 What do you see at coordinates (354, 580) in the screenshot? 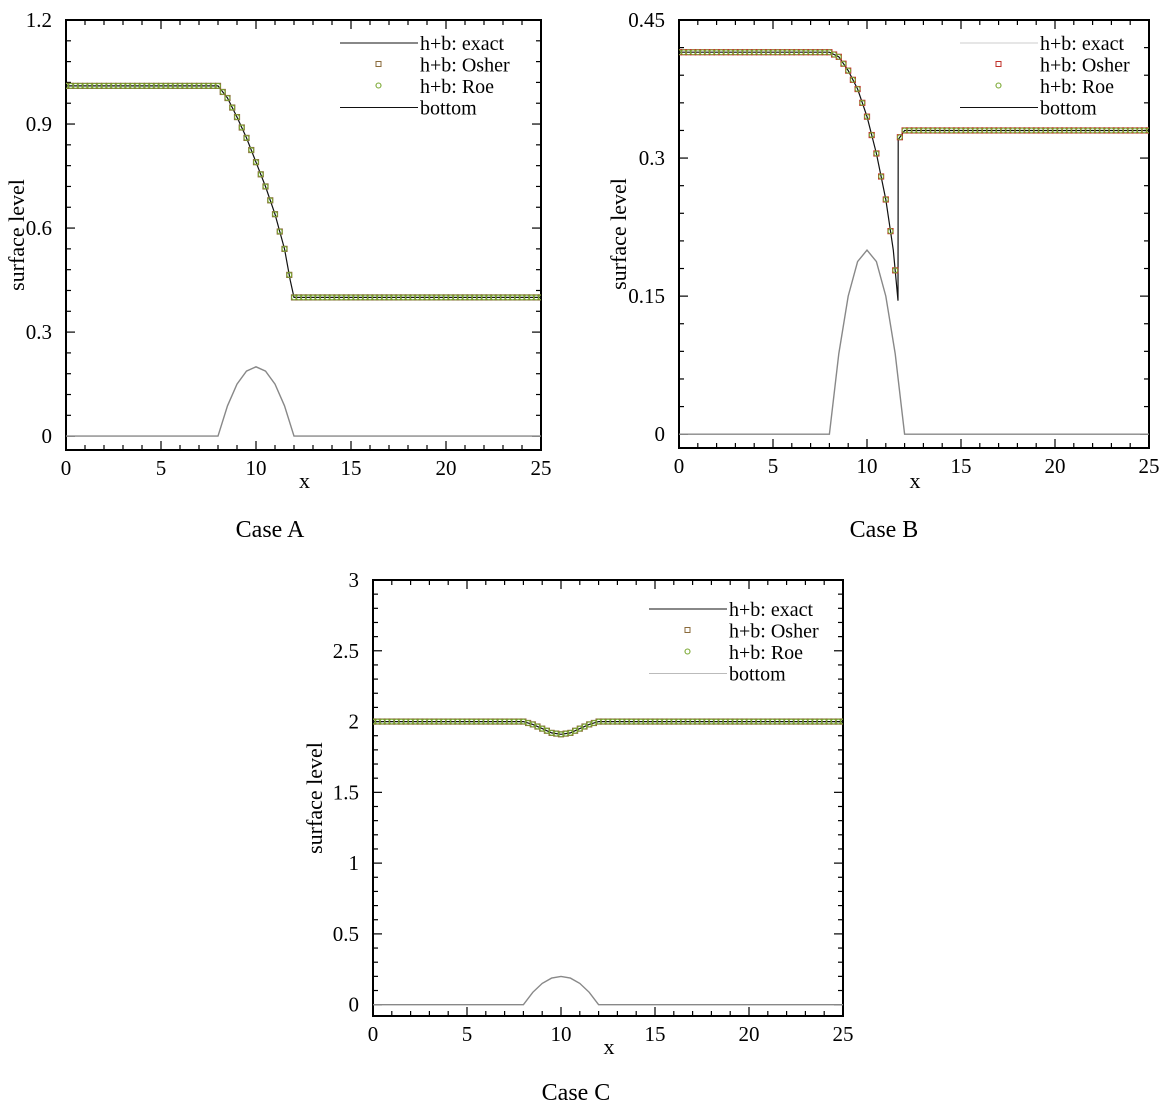
I see `y-tick-label: 3` at bounding box center [354, 580].